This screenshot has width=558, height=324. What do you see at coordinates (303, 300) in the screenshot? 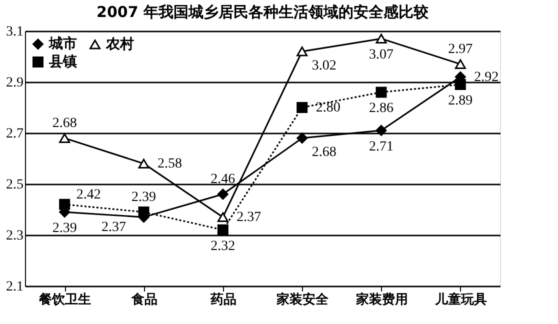
I see `x-tick-label: 家装安全` at bounding box center [303, 300].